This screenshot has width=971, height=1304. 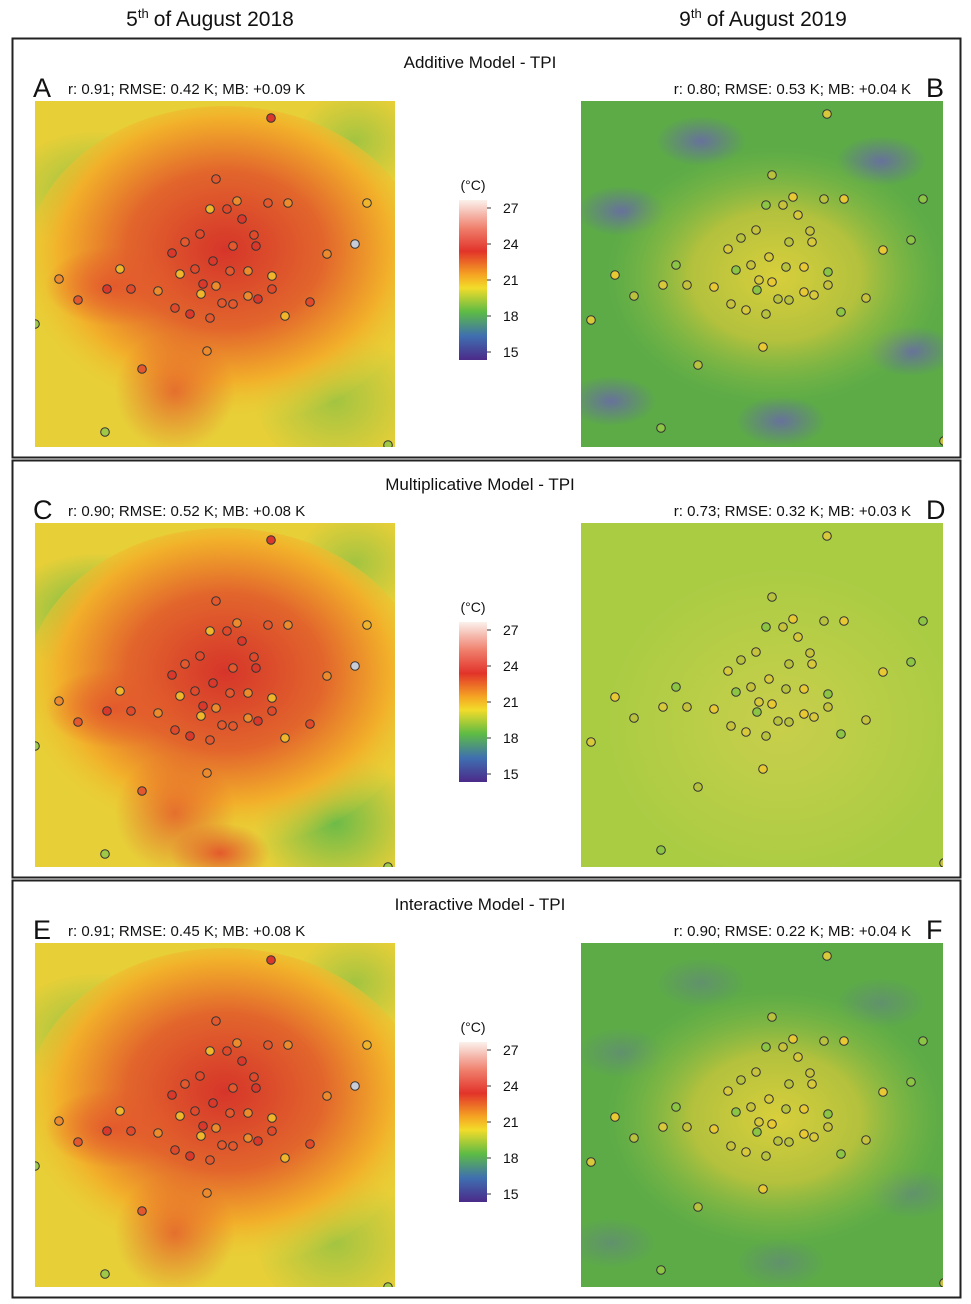 What do you see at coordinates (215, 274) in the screenshot?
I see `map` at bounding box center [215, 274].